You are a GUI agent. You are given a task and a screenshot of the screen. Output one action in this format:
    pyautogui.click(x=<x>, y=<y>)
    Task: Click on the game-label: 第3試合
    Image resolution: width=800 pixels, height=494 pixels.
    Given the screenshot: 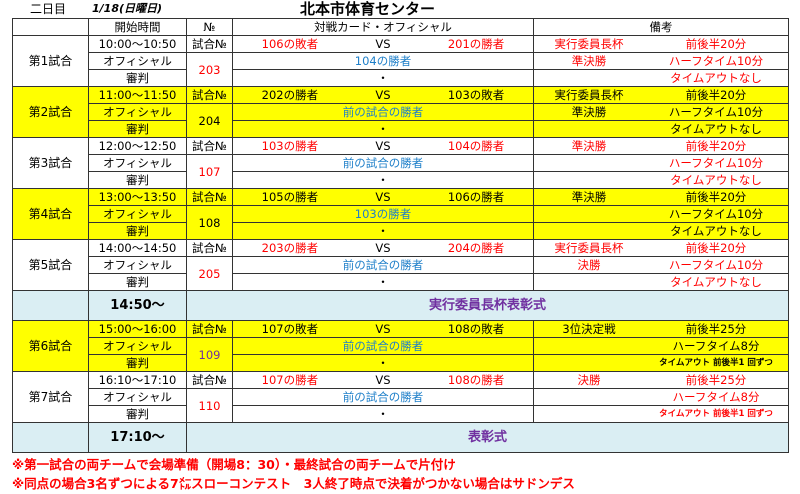 What is the action you would take?
    pyautogui.click(x=50, y=163)
    